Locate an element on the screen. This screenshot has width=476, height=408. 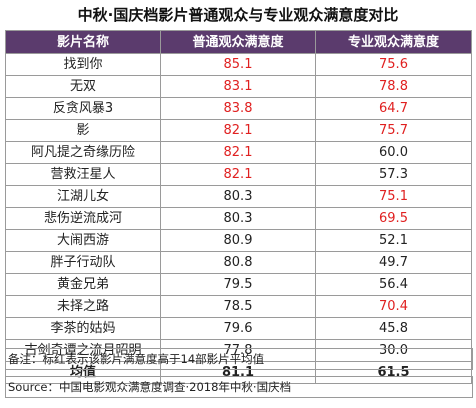
general-score-cell: 78.5 is located at coordinates (238, 306).